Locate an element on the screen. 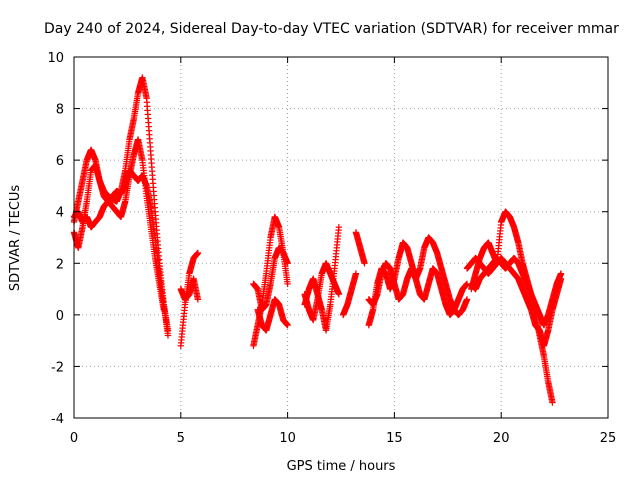 The width and height of the screenshot is (640, 480). x-tick-label: 10 is located at coordinates (287, 438).